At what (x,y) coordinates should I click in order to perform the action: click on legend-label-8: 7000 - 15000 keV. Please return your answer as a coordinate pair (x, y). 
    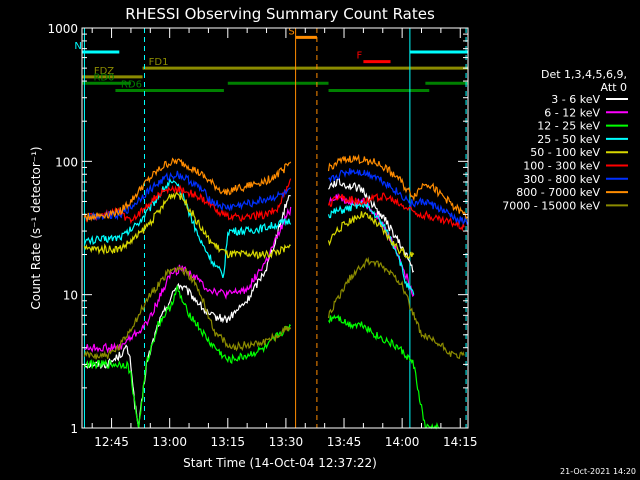
    Looking at the image, I should click on (551, 205).